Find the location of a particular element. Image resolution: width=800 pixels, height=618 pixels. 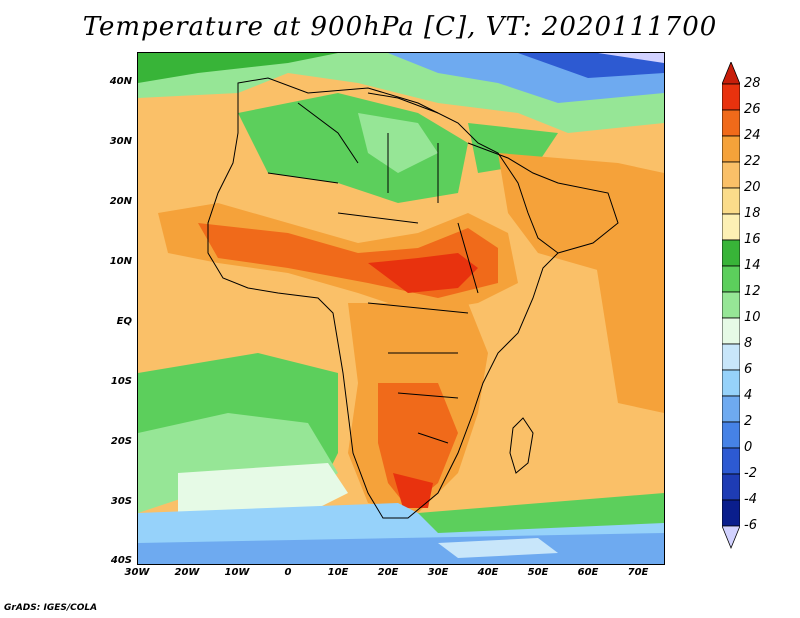

colorbar-label-28: 28 is located at coordinates (752, 83).